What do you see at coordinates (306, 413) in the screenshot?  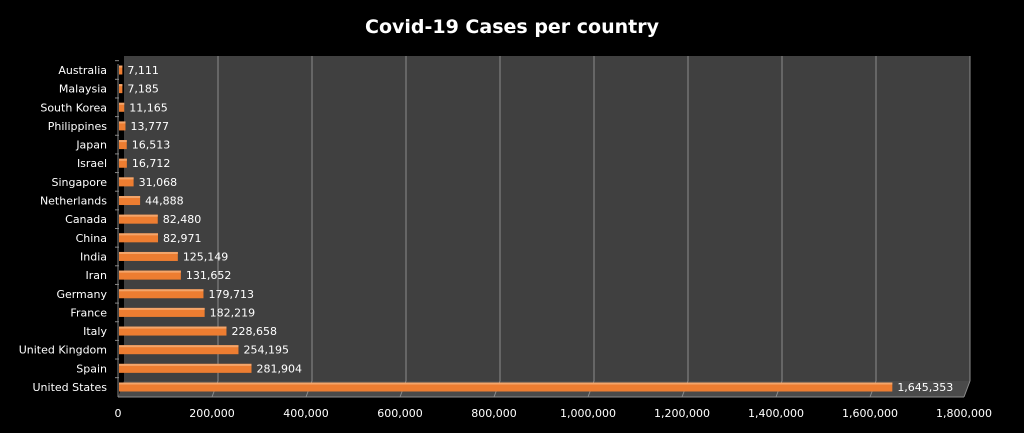 I see `x-tick-label: 400,000` at bounding box center [306, 413].